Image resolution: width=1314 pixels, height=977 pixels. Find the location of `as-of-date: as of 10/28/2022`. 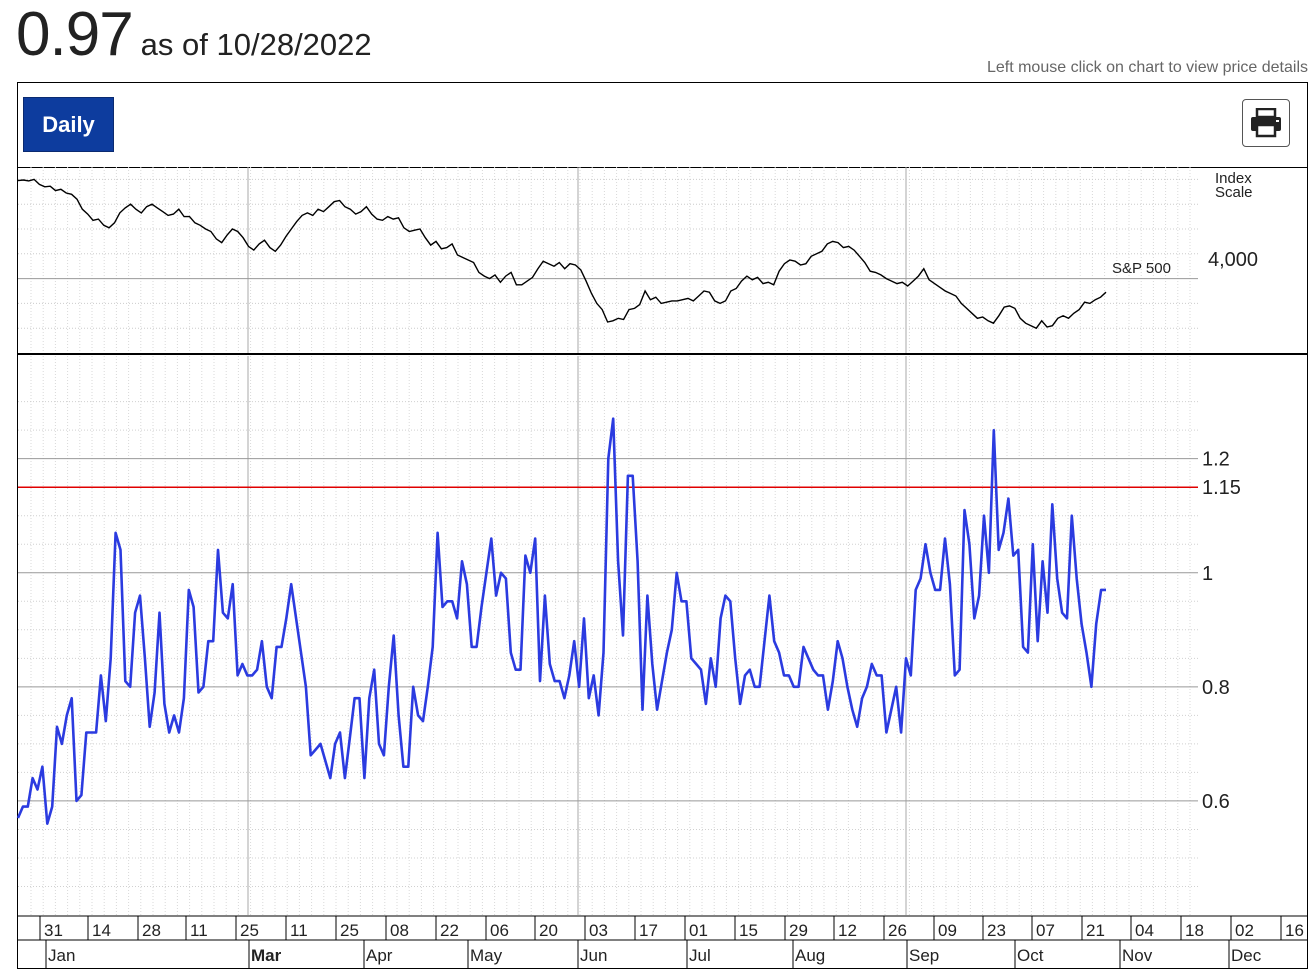

as-of-date: as of 10/28/2022 is located at coordinates (256, 44).